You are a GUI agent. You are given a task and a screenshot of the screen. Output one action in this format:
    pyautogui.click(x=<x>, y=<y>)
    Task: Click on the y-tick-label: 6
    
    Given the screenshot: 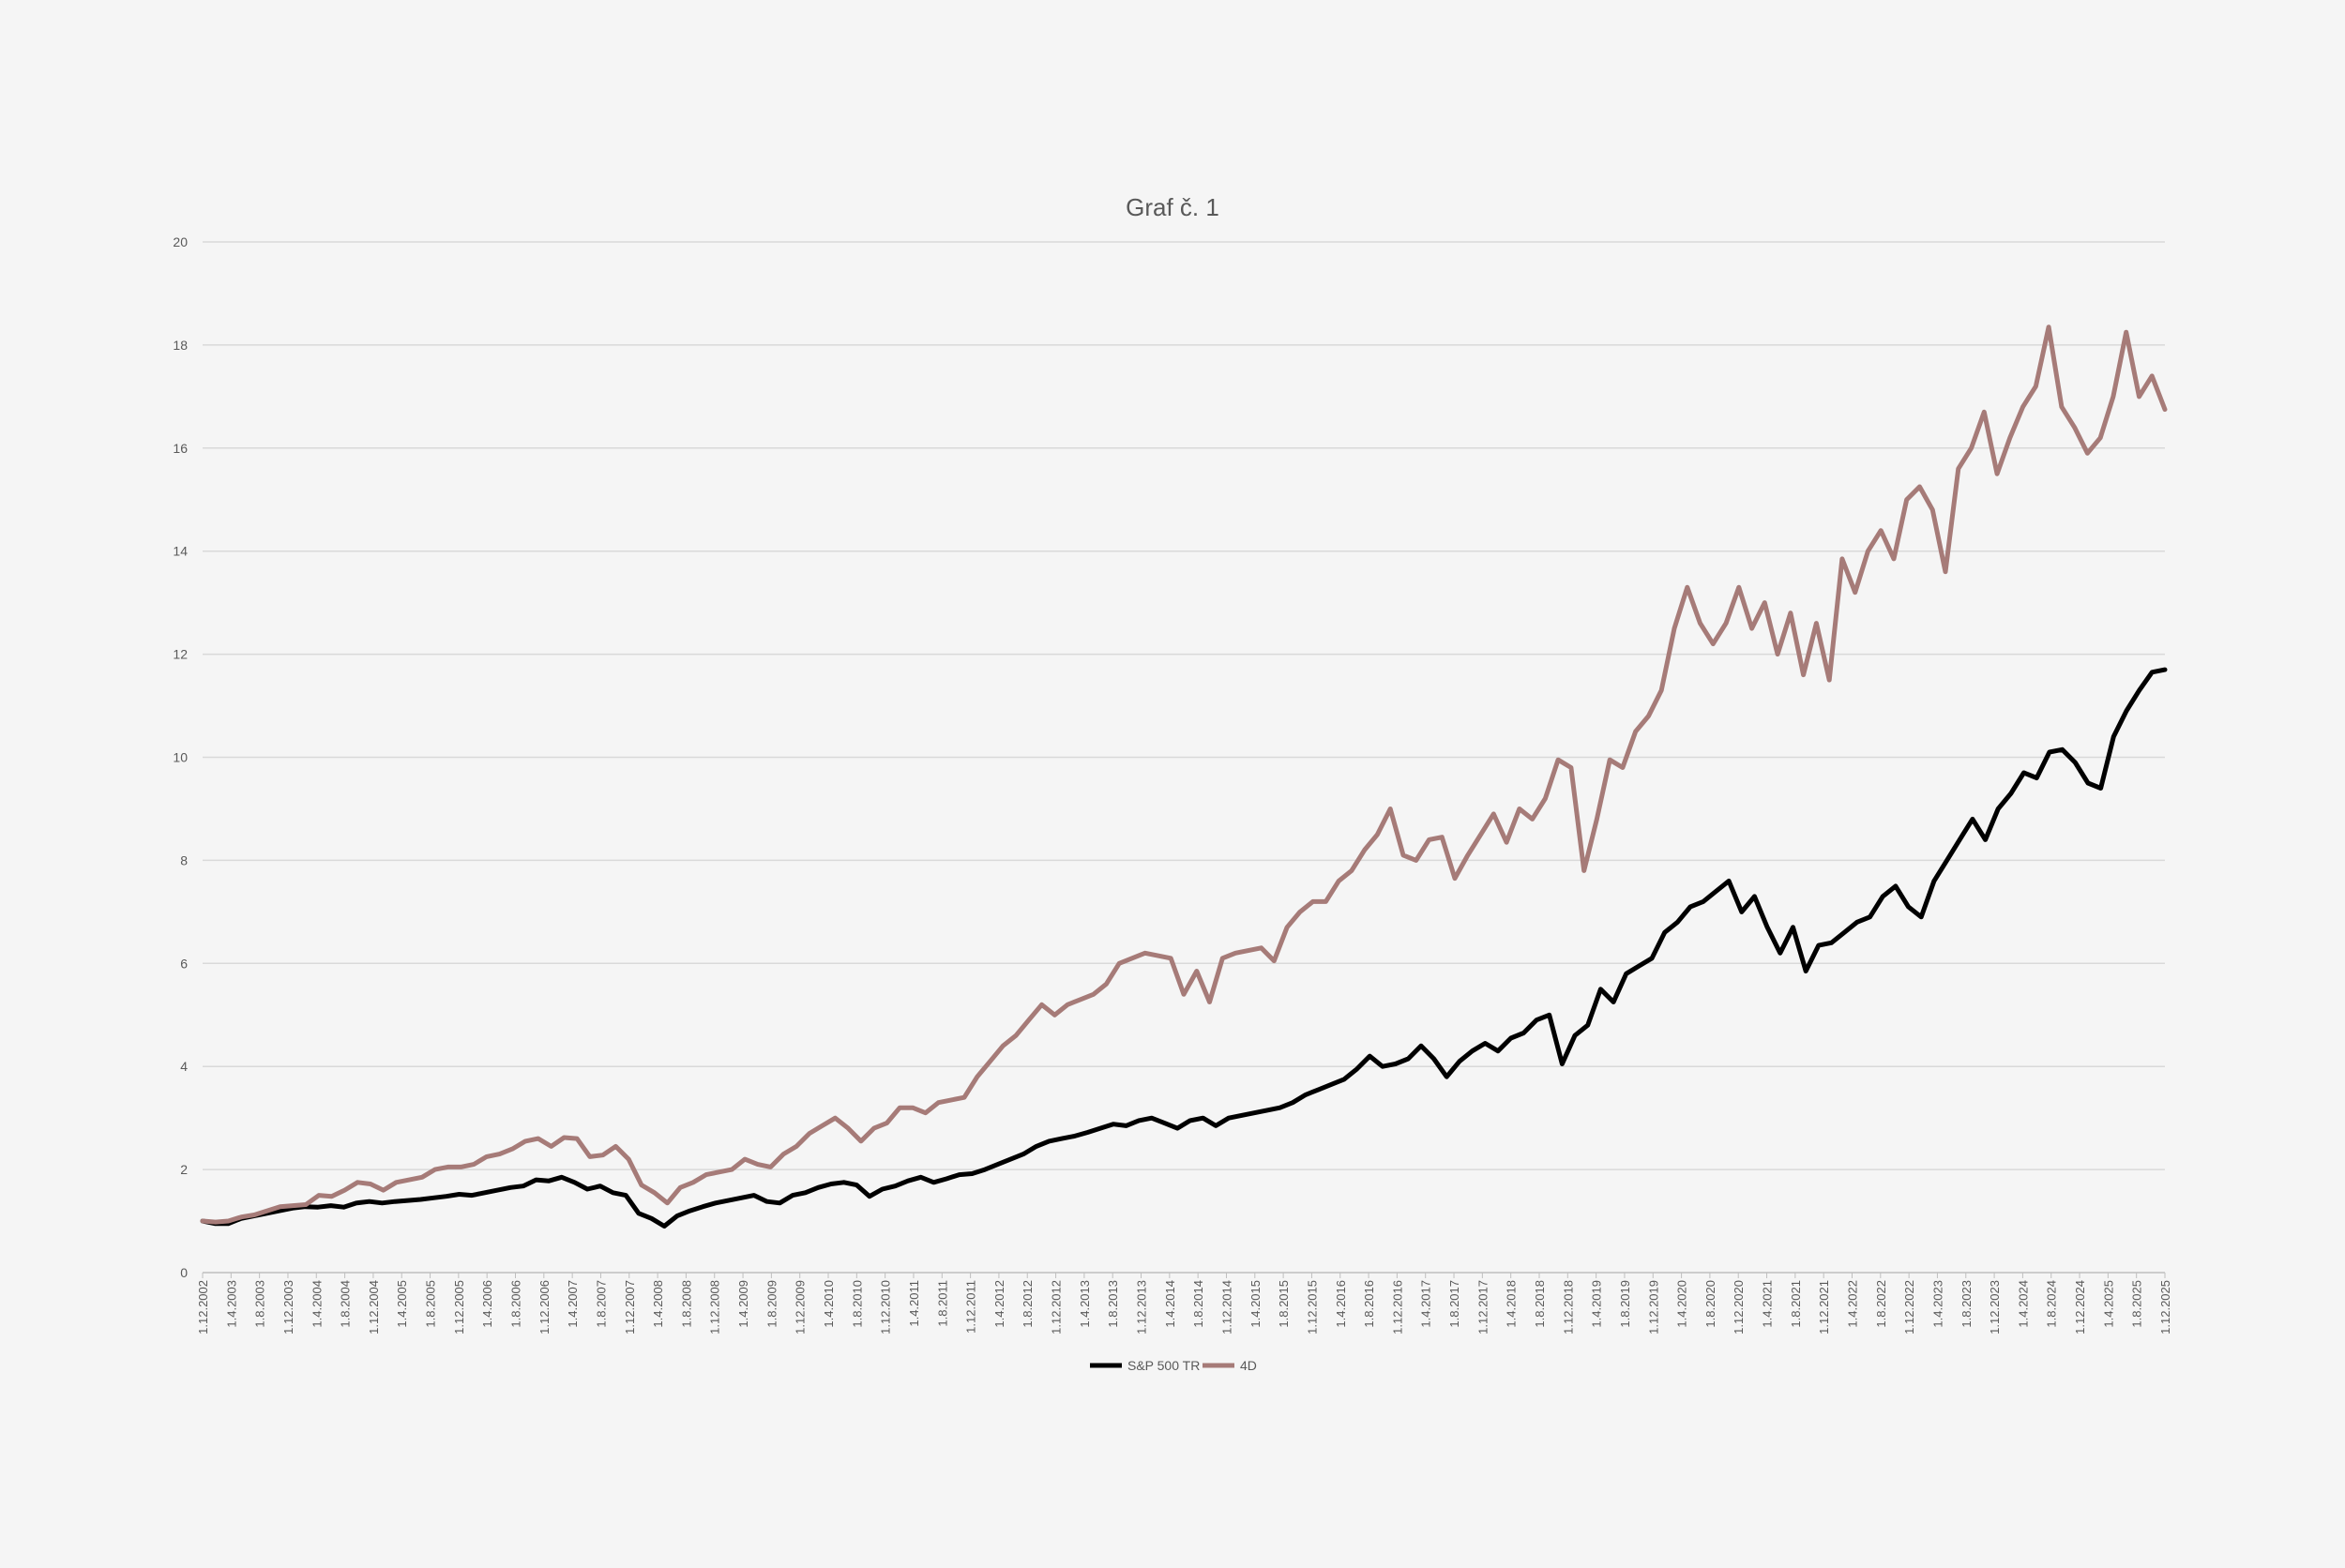 What is the action you would take?
    pyautogui.click(x=184, y=964)
    